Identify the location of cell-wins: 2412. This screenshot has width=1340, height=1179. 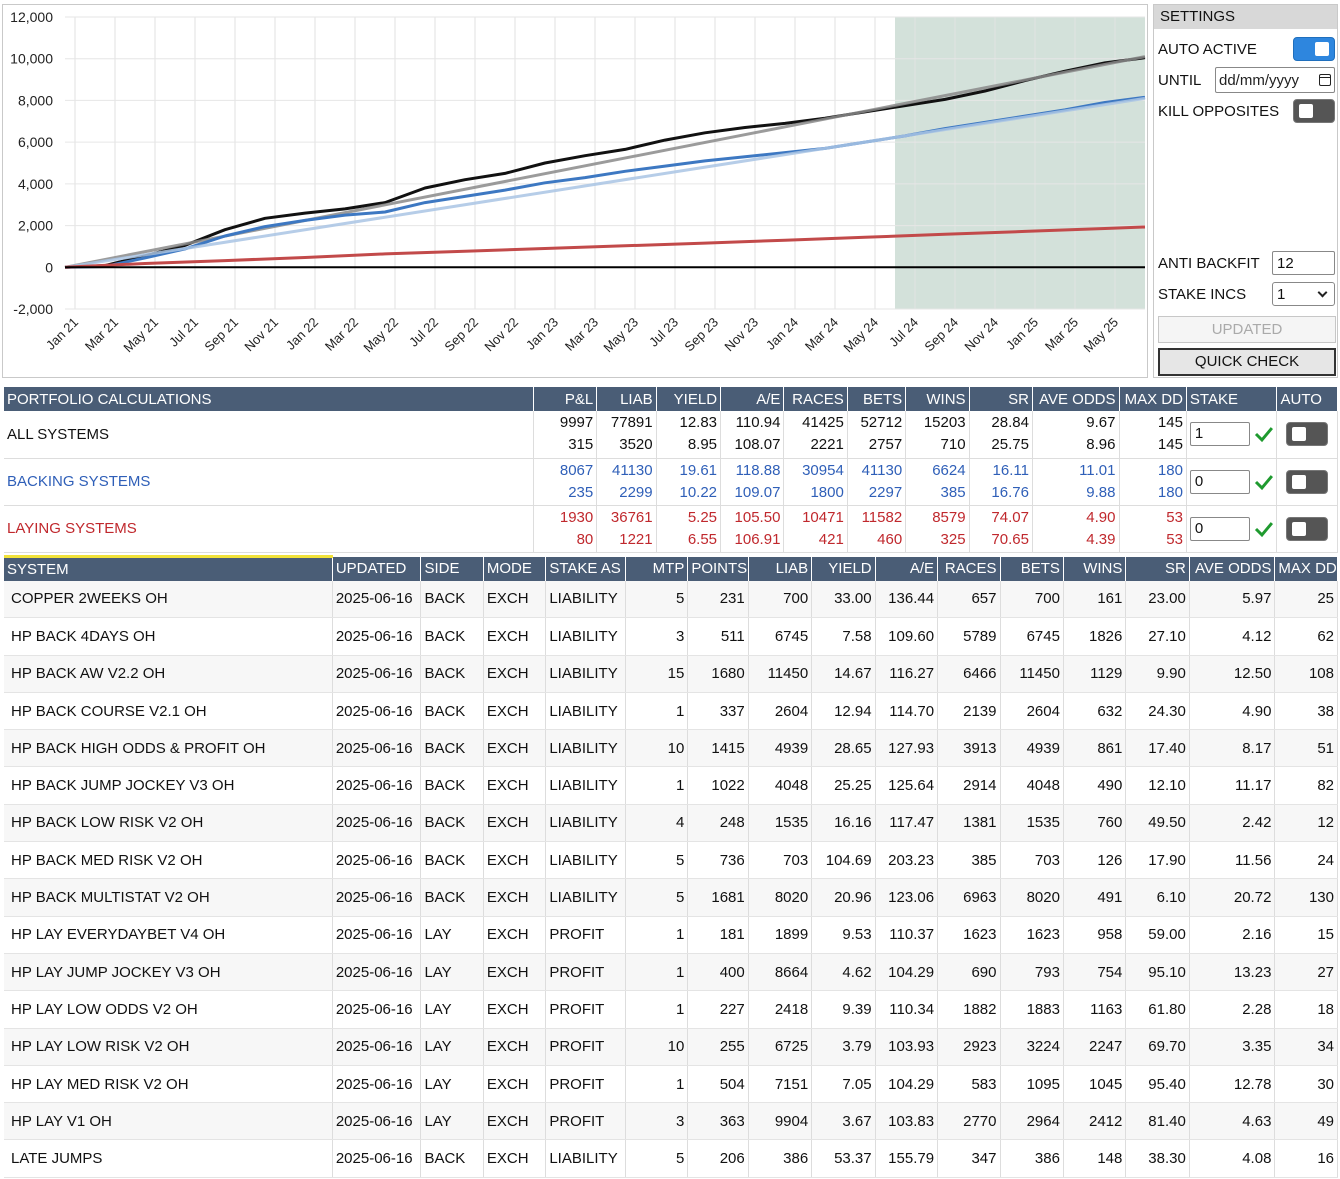
(1095, 1121).